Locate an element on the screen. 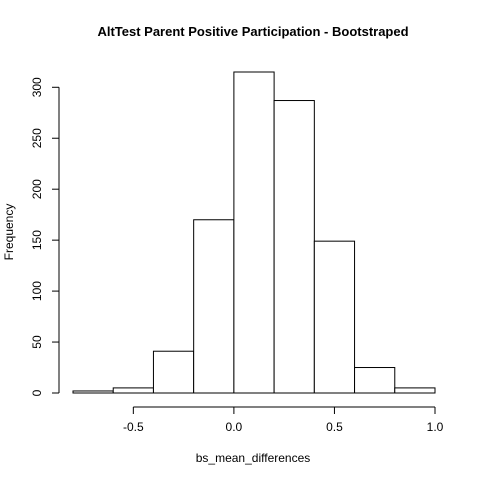 The image size is (480, 480). y-axis: 0 50 100 150 200 250 300 is located at coordinates (45, 236).